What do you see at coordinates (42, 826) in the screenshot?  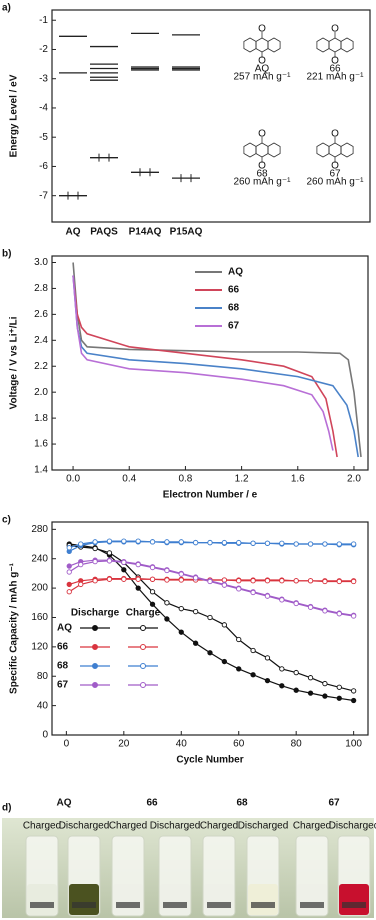 I see `state-label: Charged` at bounding box center [42, 826].